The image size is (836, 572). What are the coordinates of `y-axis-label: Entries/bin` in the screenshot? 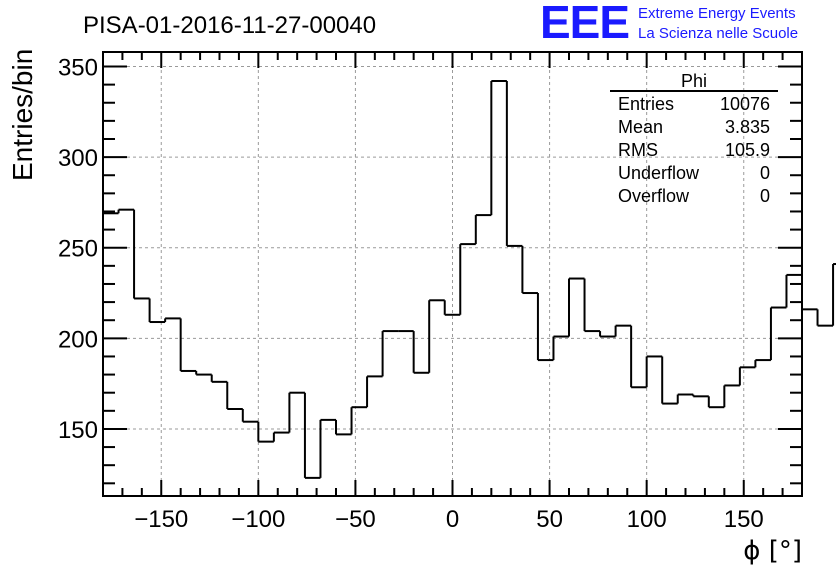 It's located at (22, 115).